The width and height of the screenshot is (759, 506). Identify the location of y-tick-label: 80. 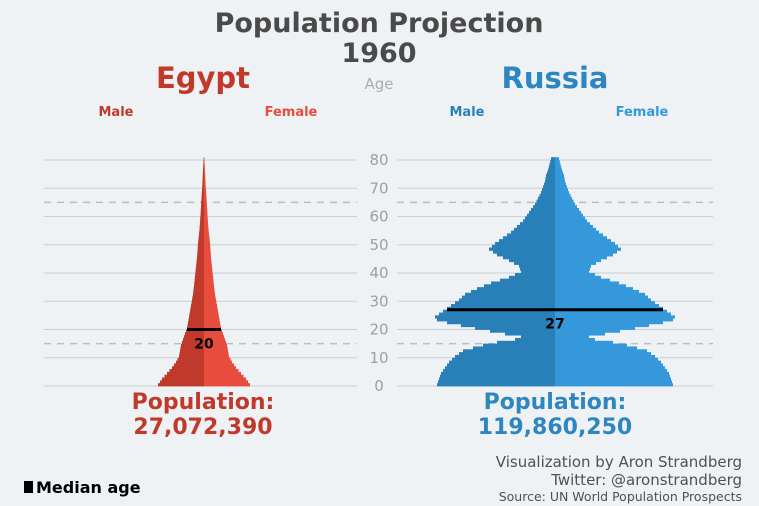
(378, 160).